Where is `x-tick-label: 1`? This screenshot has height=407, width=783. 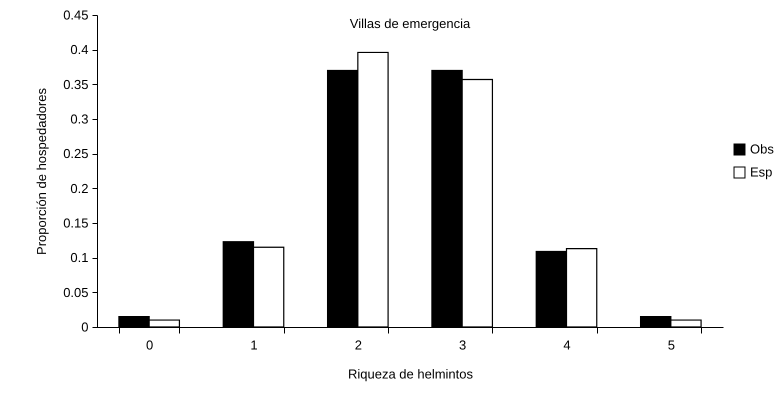
x-tick-label: 1 is located at coordinates (254, 345).